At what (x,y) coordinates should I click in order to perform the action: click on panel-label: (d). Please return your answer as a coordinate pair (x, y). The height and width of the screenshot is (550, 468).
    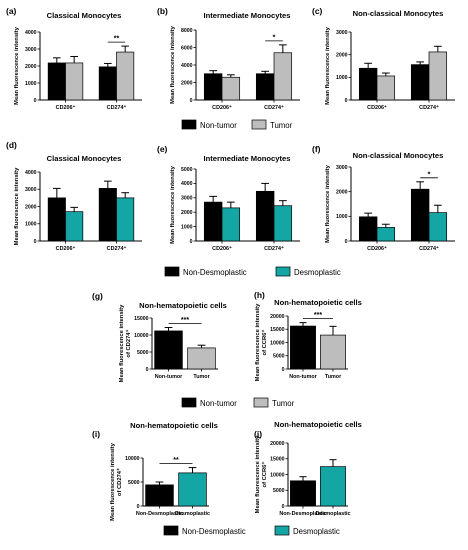
    Looking at the image, I should click on (11, 145).